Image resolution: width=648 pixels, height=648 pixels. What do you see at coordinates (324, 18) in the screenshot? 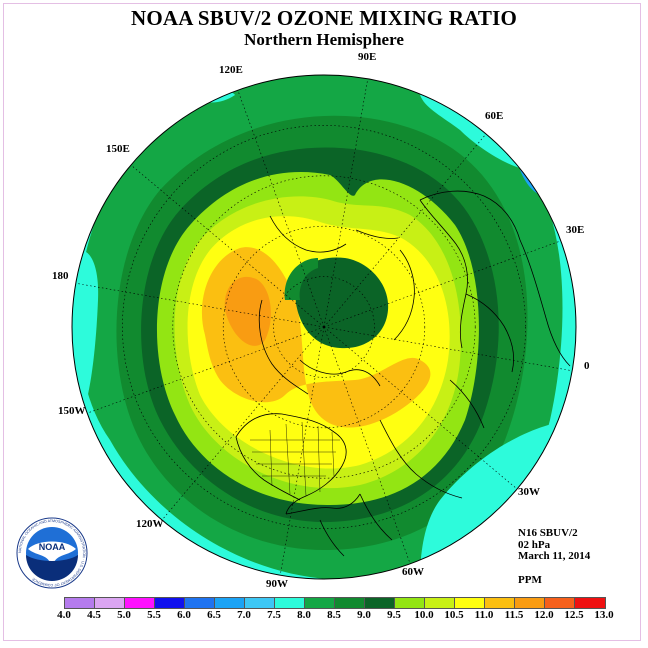
I see `page-title: NOAA SBUV/2 OZONE MIXING RATIO` at bounding box center [324, 18].